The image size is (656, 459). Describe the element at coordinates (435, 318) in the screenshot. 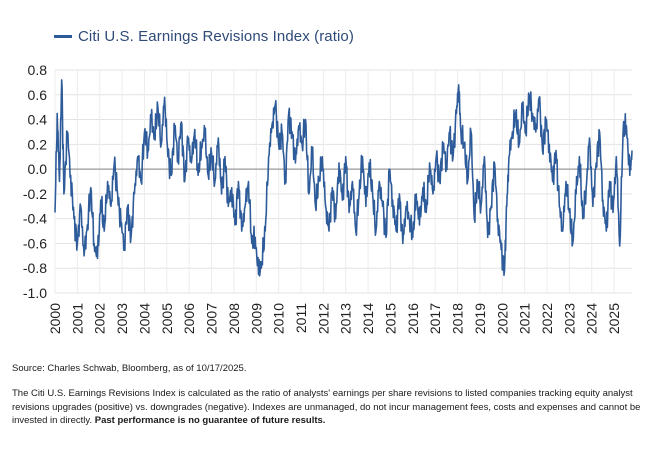

I see `x-tick-label: 2017` at that location.